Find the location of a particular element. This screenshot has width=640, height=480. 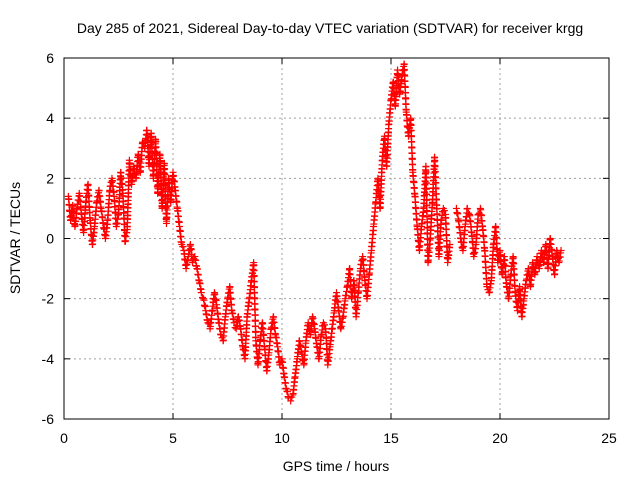

y-tick-label: 6 is located at coordinates (50, 58).